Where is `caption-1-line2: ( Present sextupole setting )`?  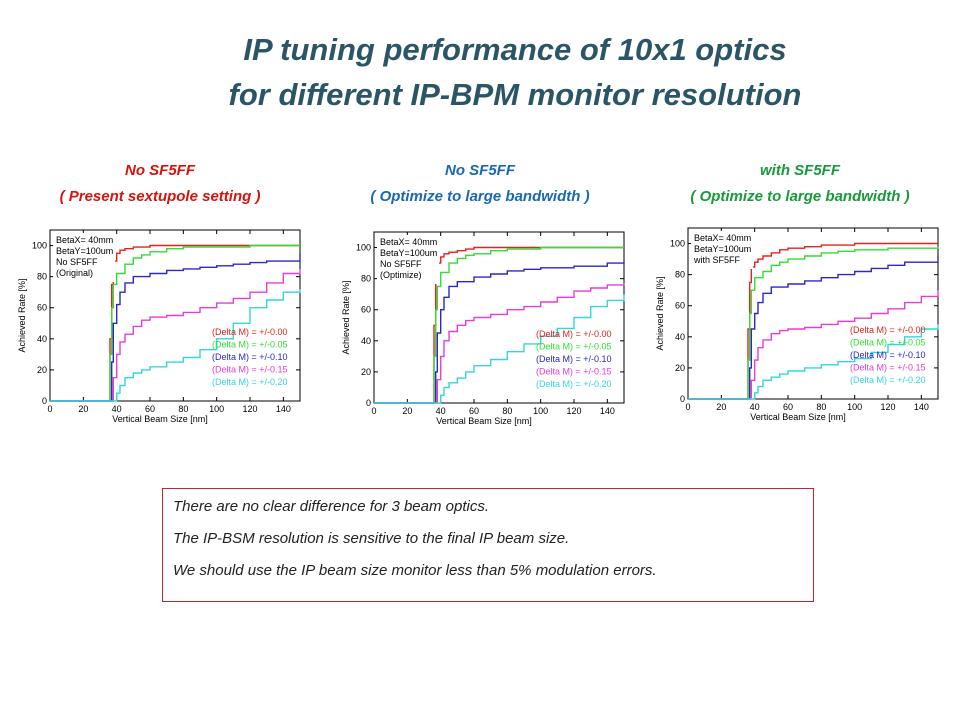
caption-1-line2: ( Present sextupole setting ) is located at coordinates (160, 196).